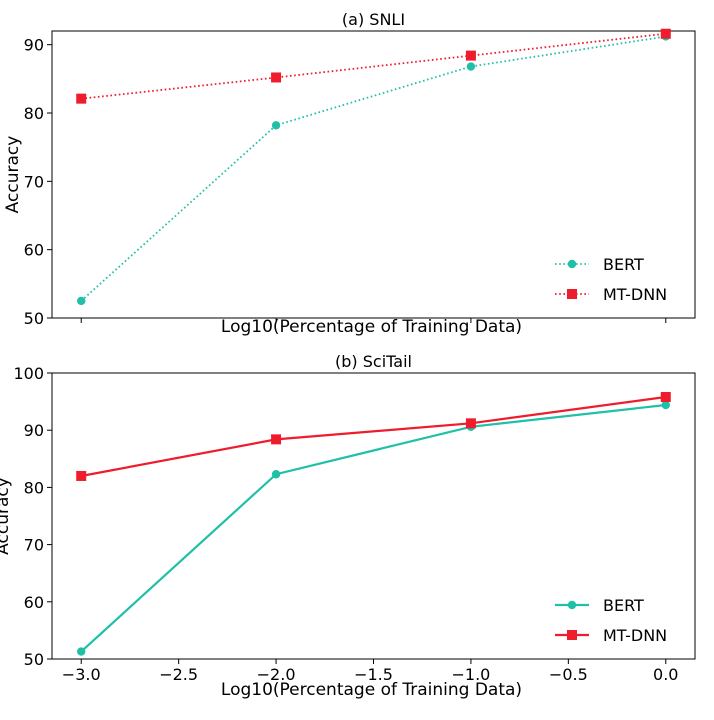  What do you see at coordinates (665, 674) in the screenshot?
I see `x-tick-label: 0.0` at bounding box center [665, 674].